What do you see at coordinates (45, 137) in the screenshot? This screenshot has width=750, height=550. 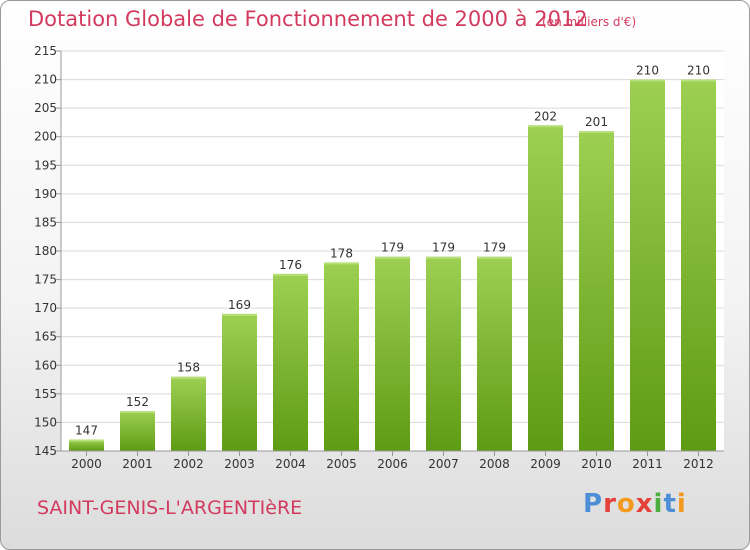 I see `y-tick-label: 200` at bounding box center [45, 137].